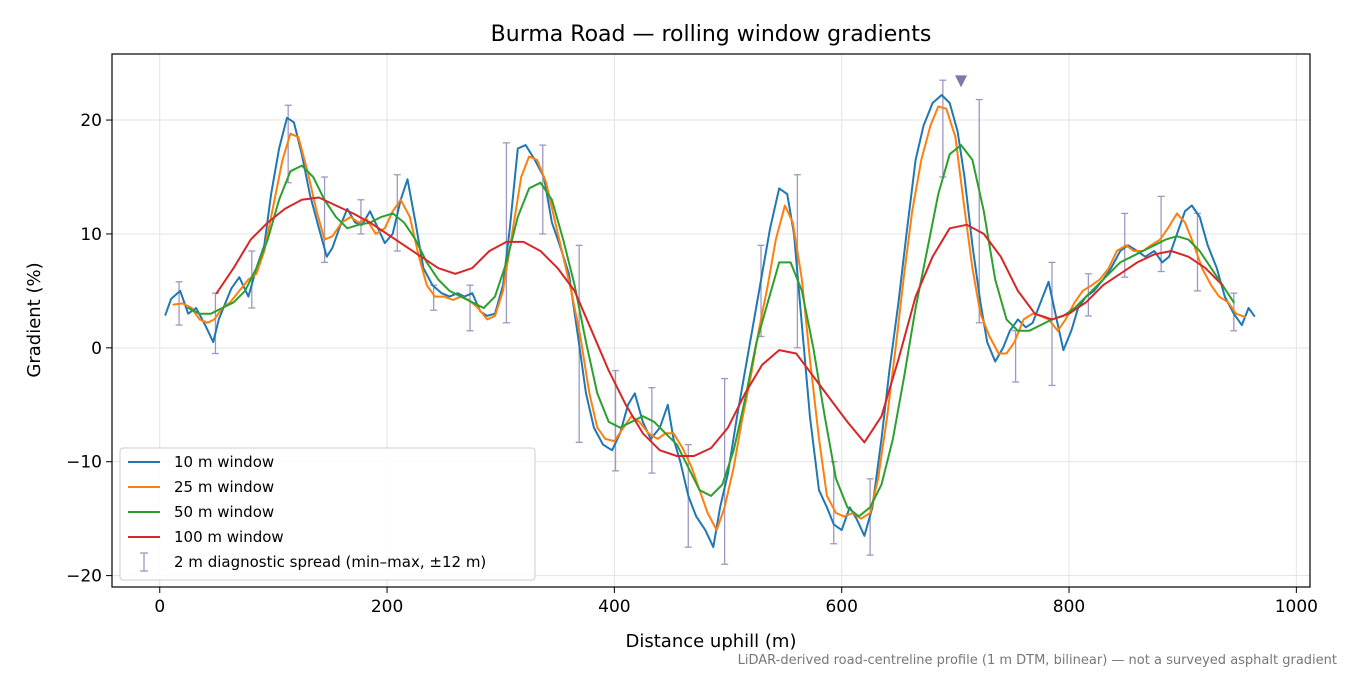  Describe the element at coordinates (614, 607) in the screenshot. I see `x-tick-label: 400` at that location.